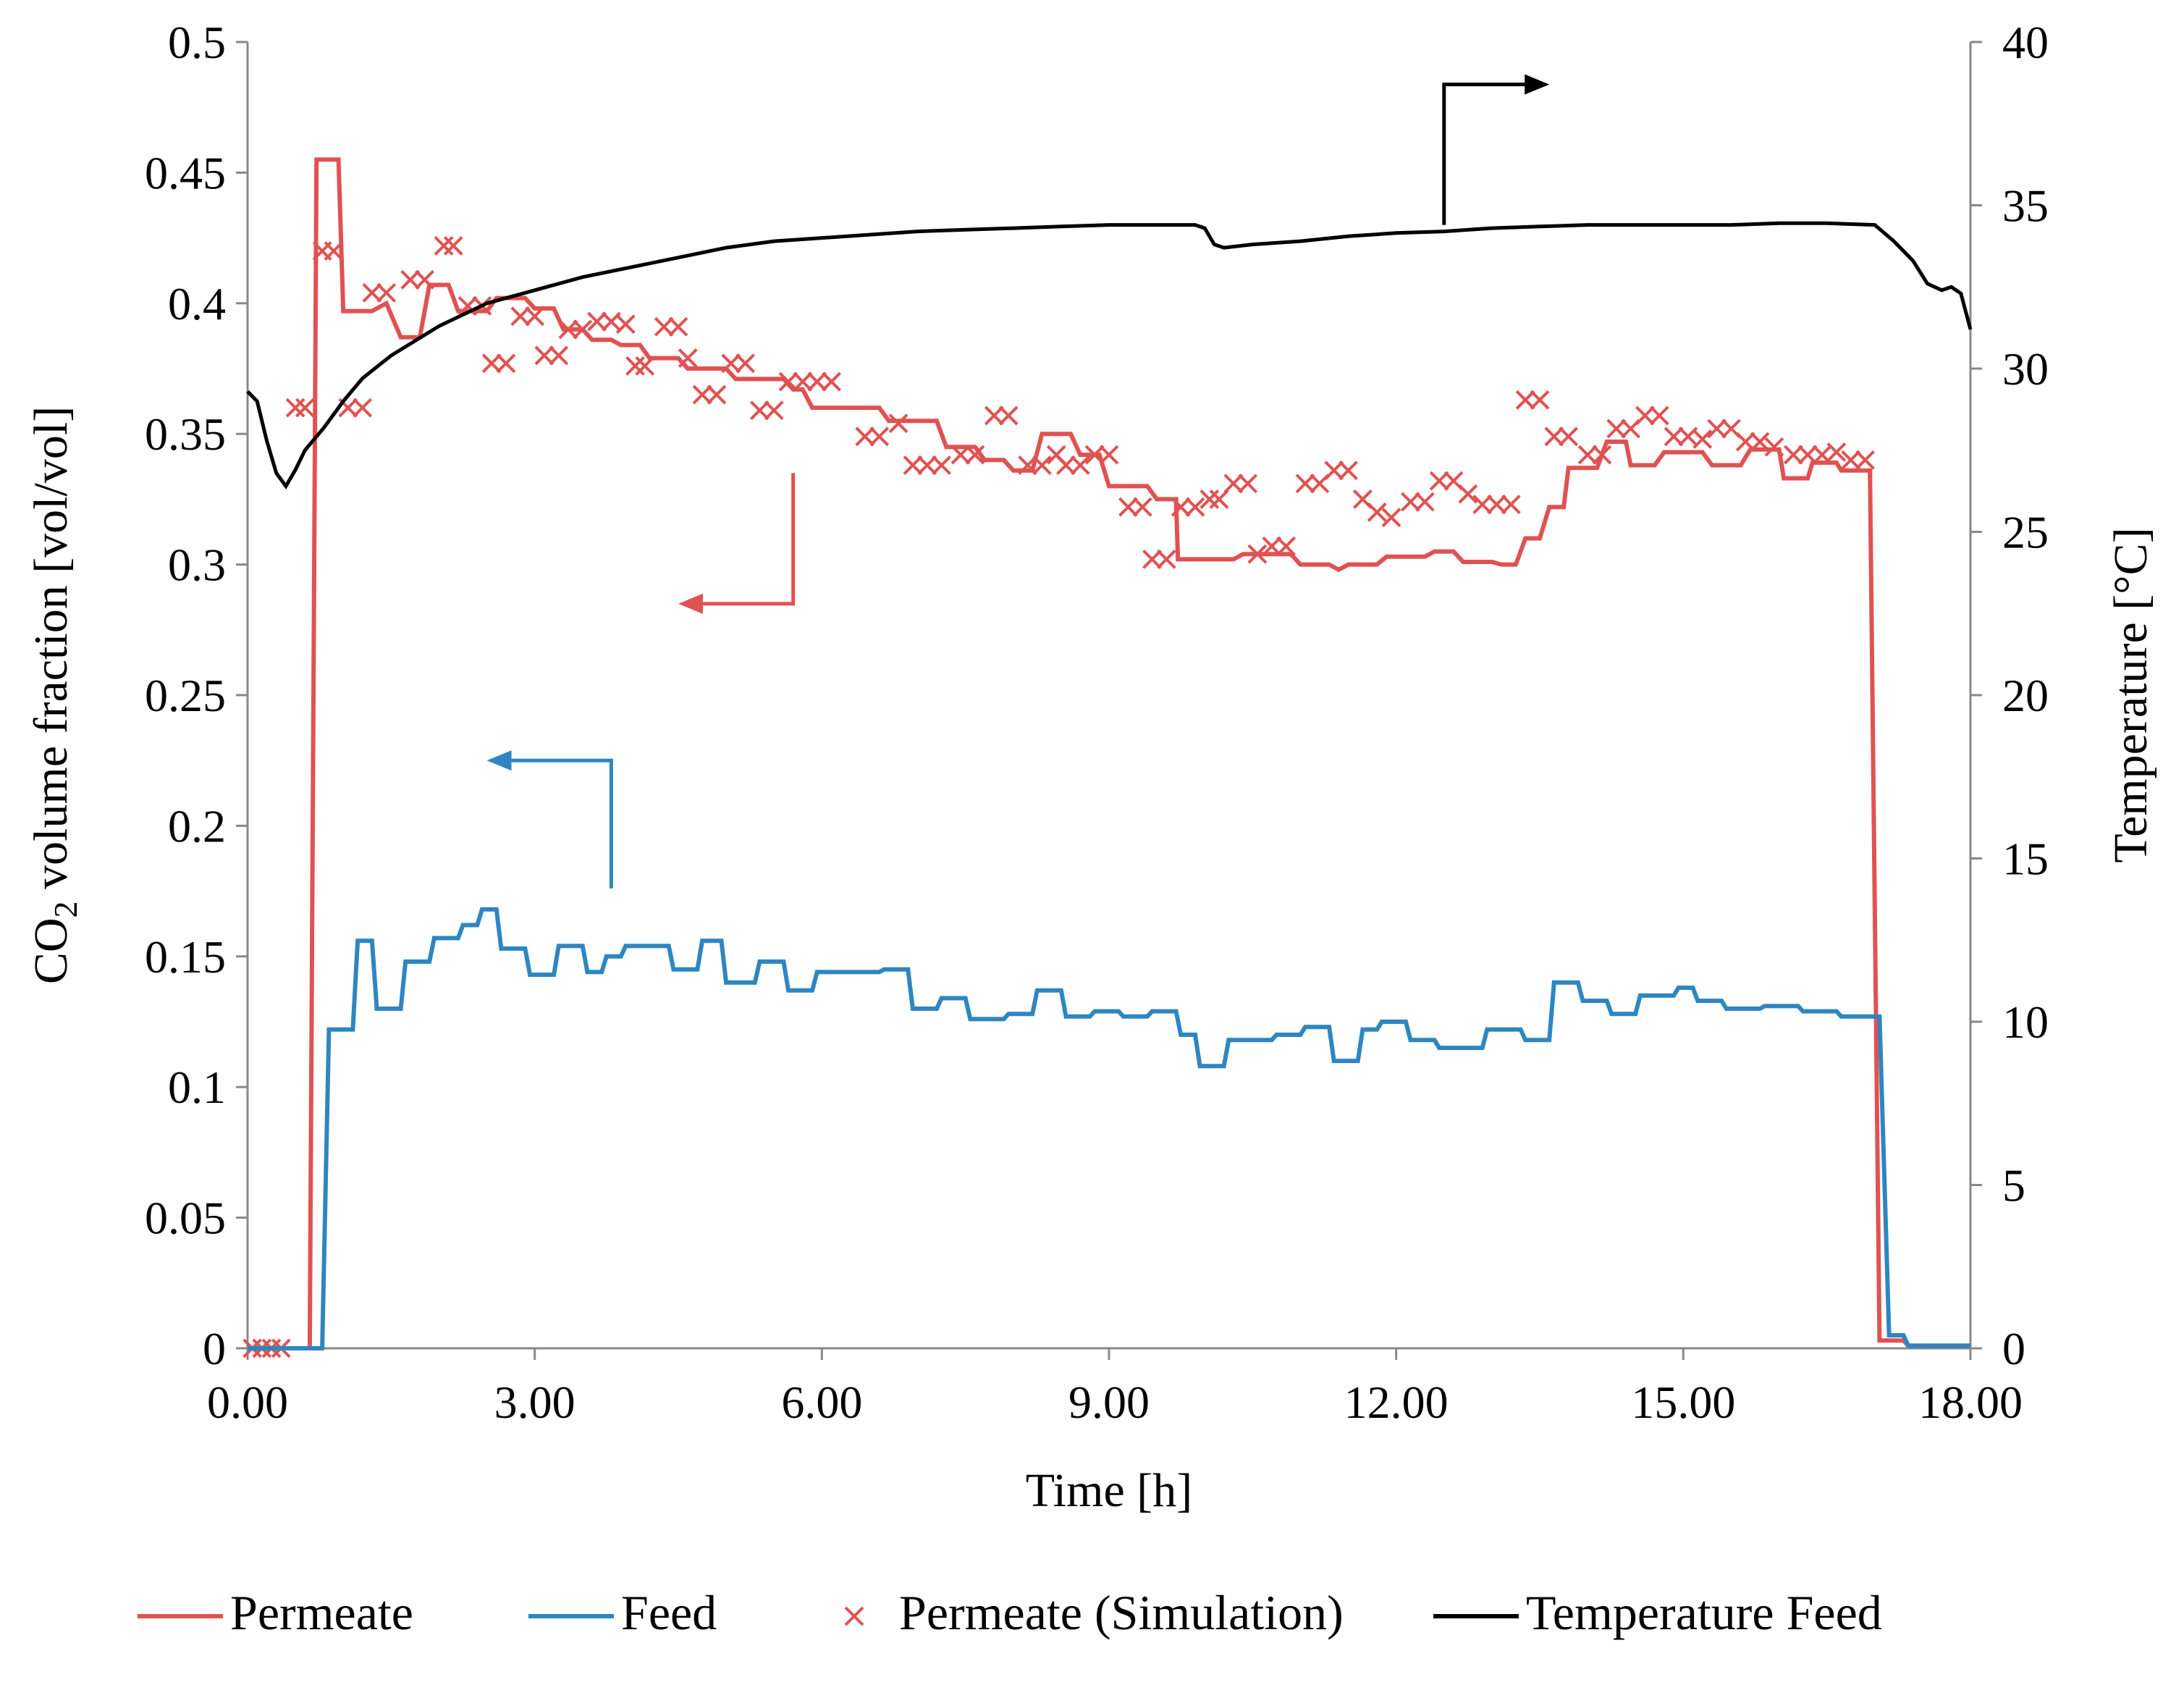 The image size is (2184, 1685). Describe the element at coordinates (185, 696) in the screenshot. I see `left-tick-label: 0.25` at that location.